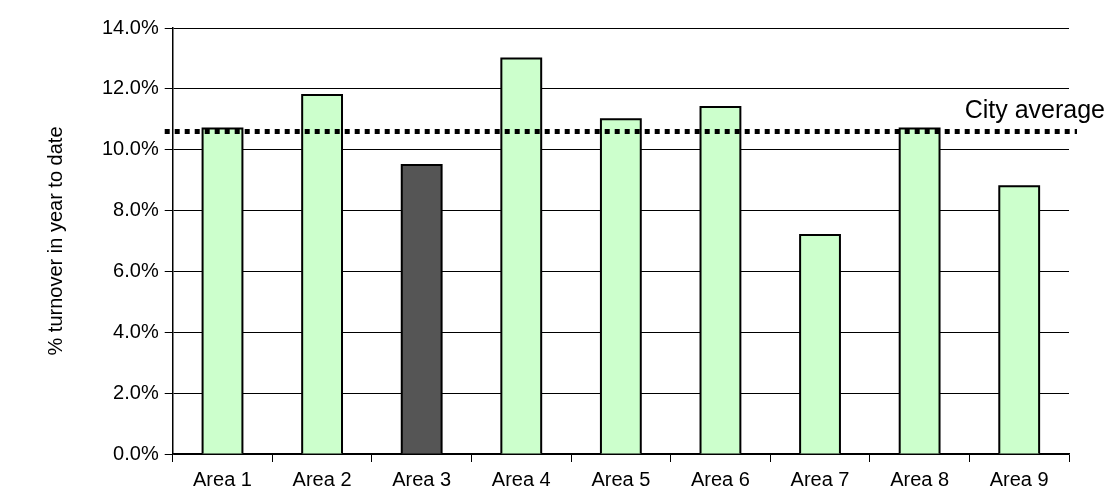 The image size is (1109, 502). What do you see at coordinates (422, 478) in the screenshot?
I see `x-tick-label: Area 3` at bounding box center [422, 478].